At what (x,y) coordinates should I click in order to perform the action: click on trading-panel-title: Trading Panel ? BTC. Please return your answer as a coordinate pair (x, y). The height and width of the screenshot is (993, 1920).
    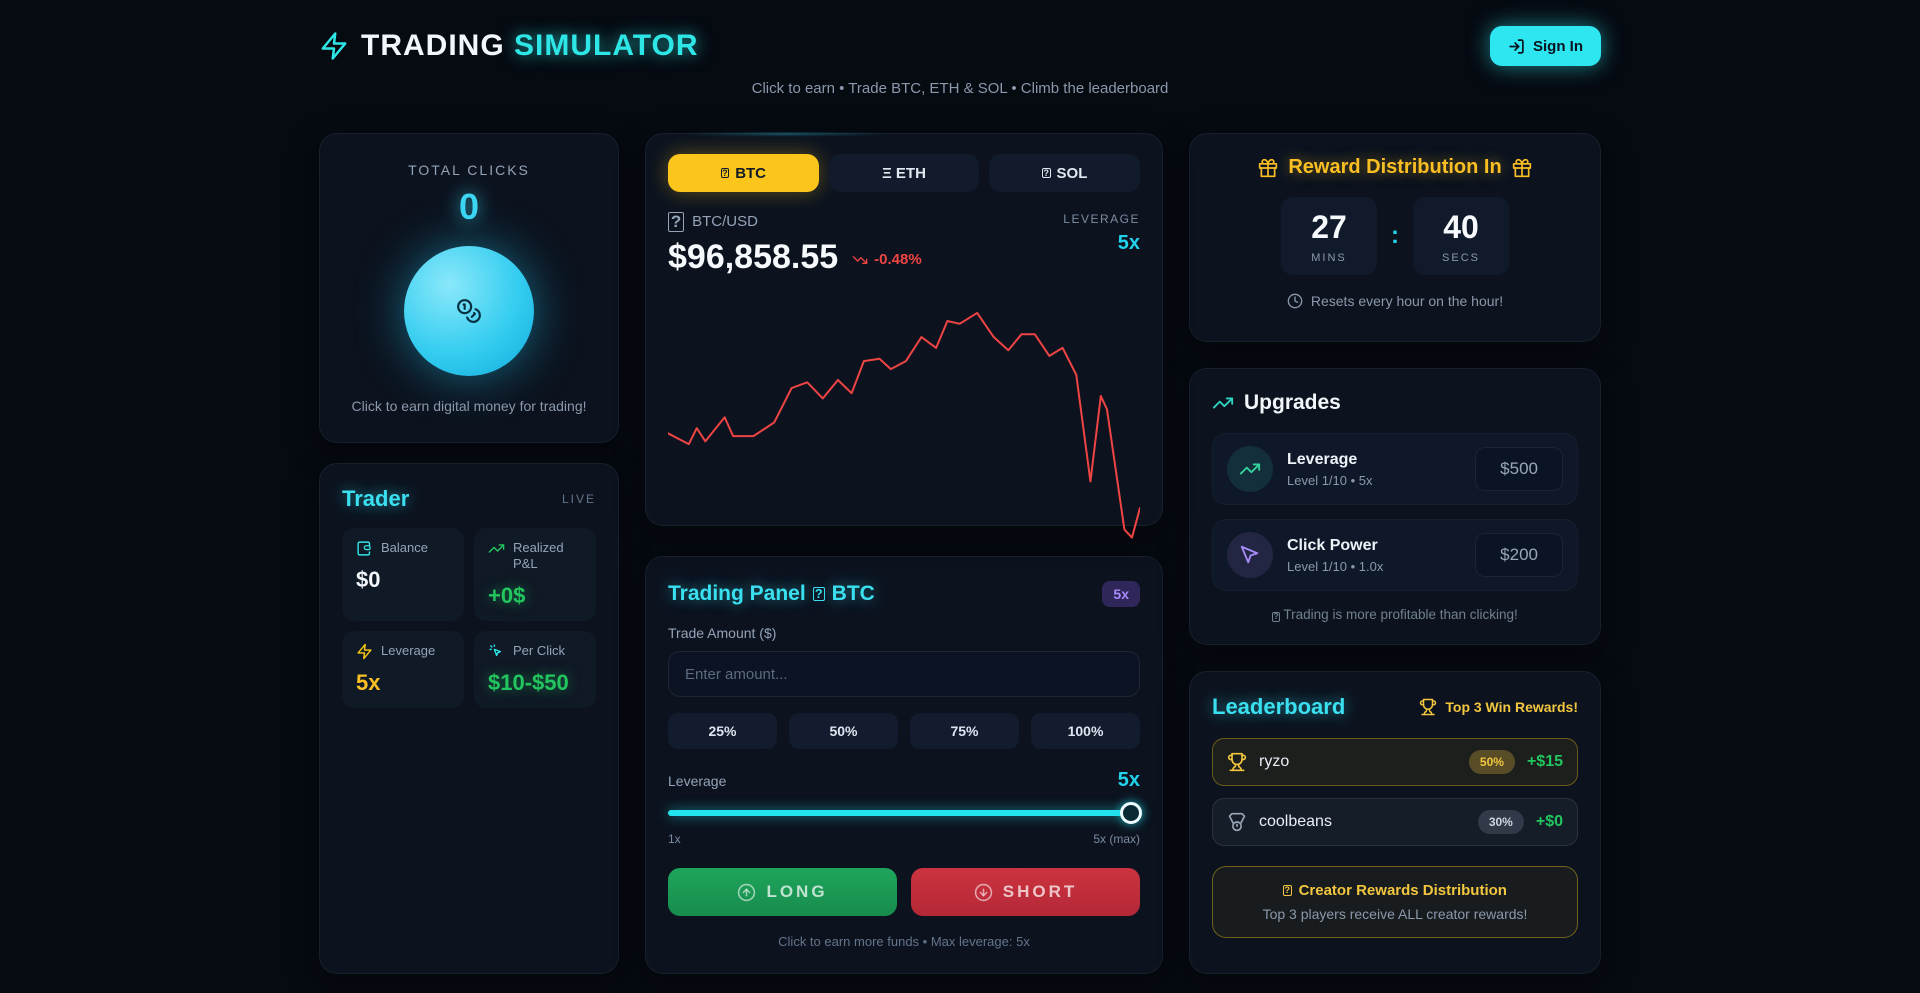
    Looking at the image, I should click on (771, 593).